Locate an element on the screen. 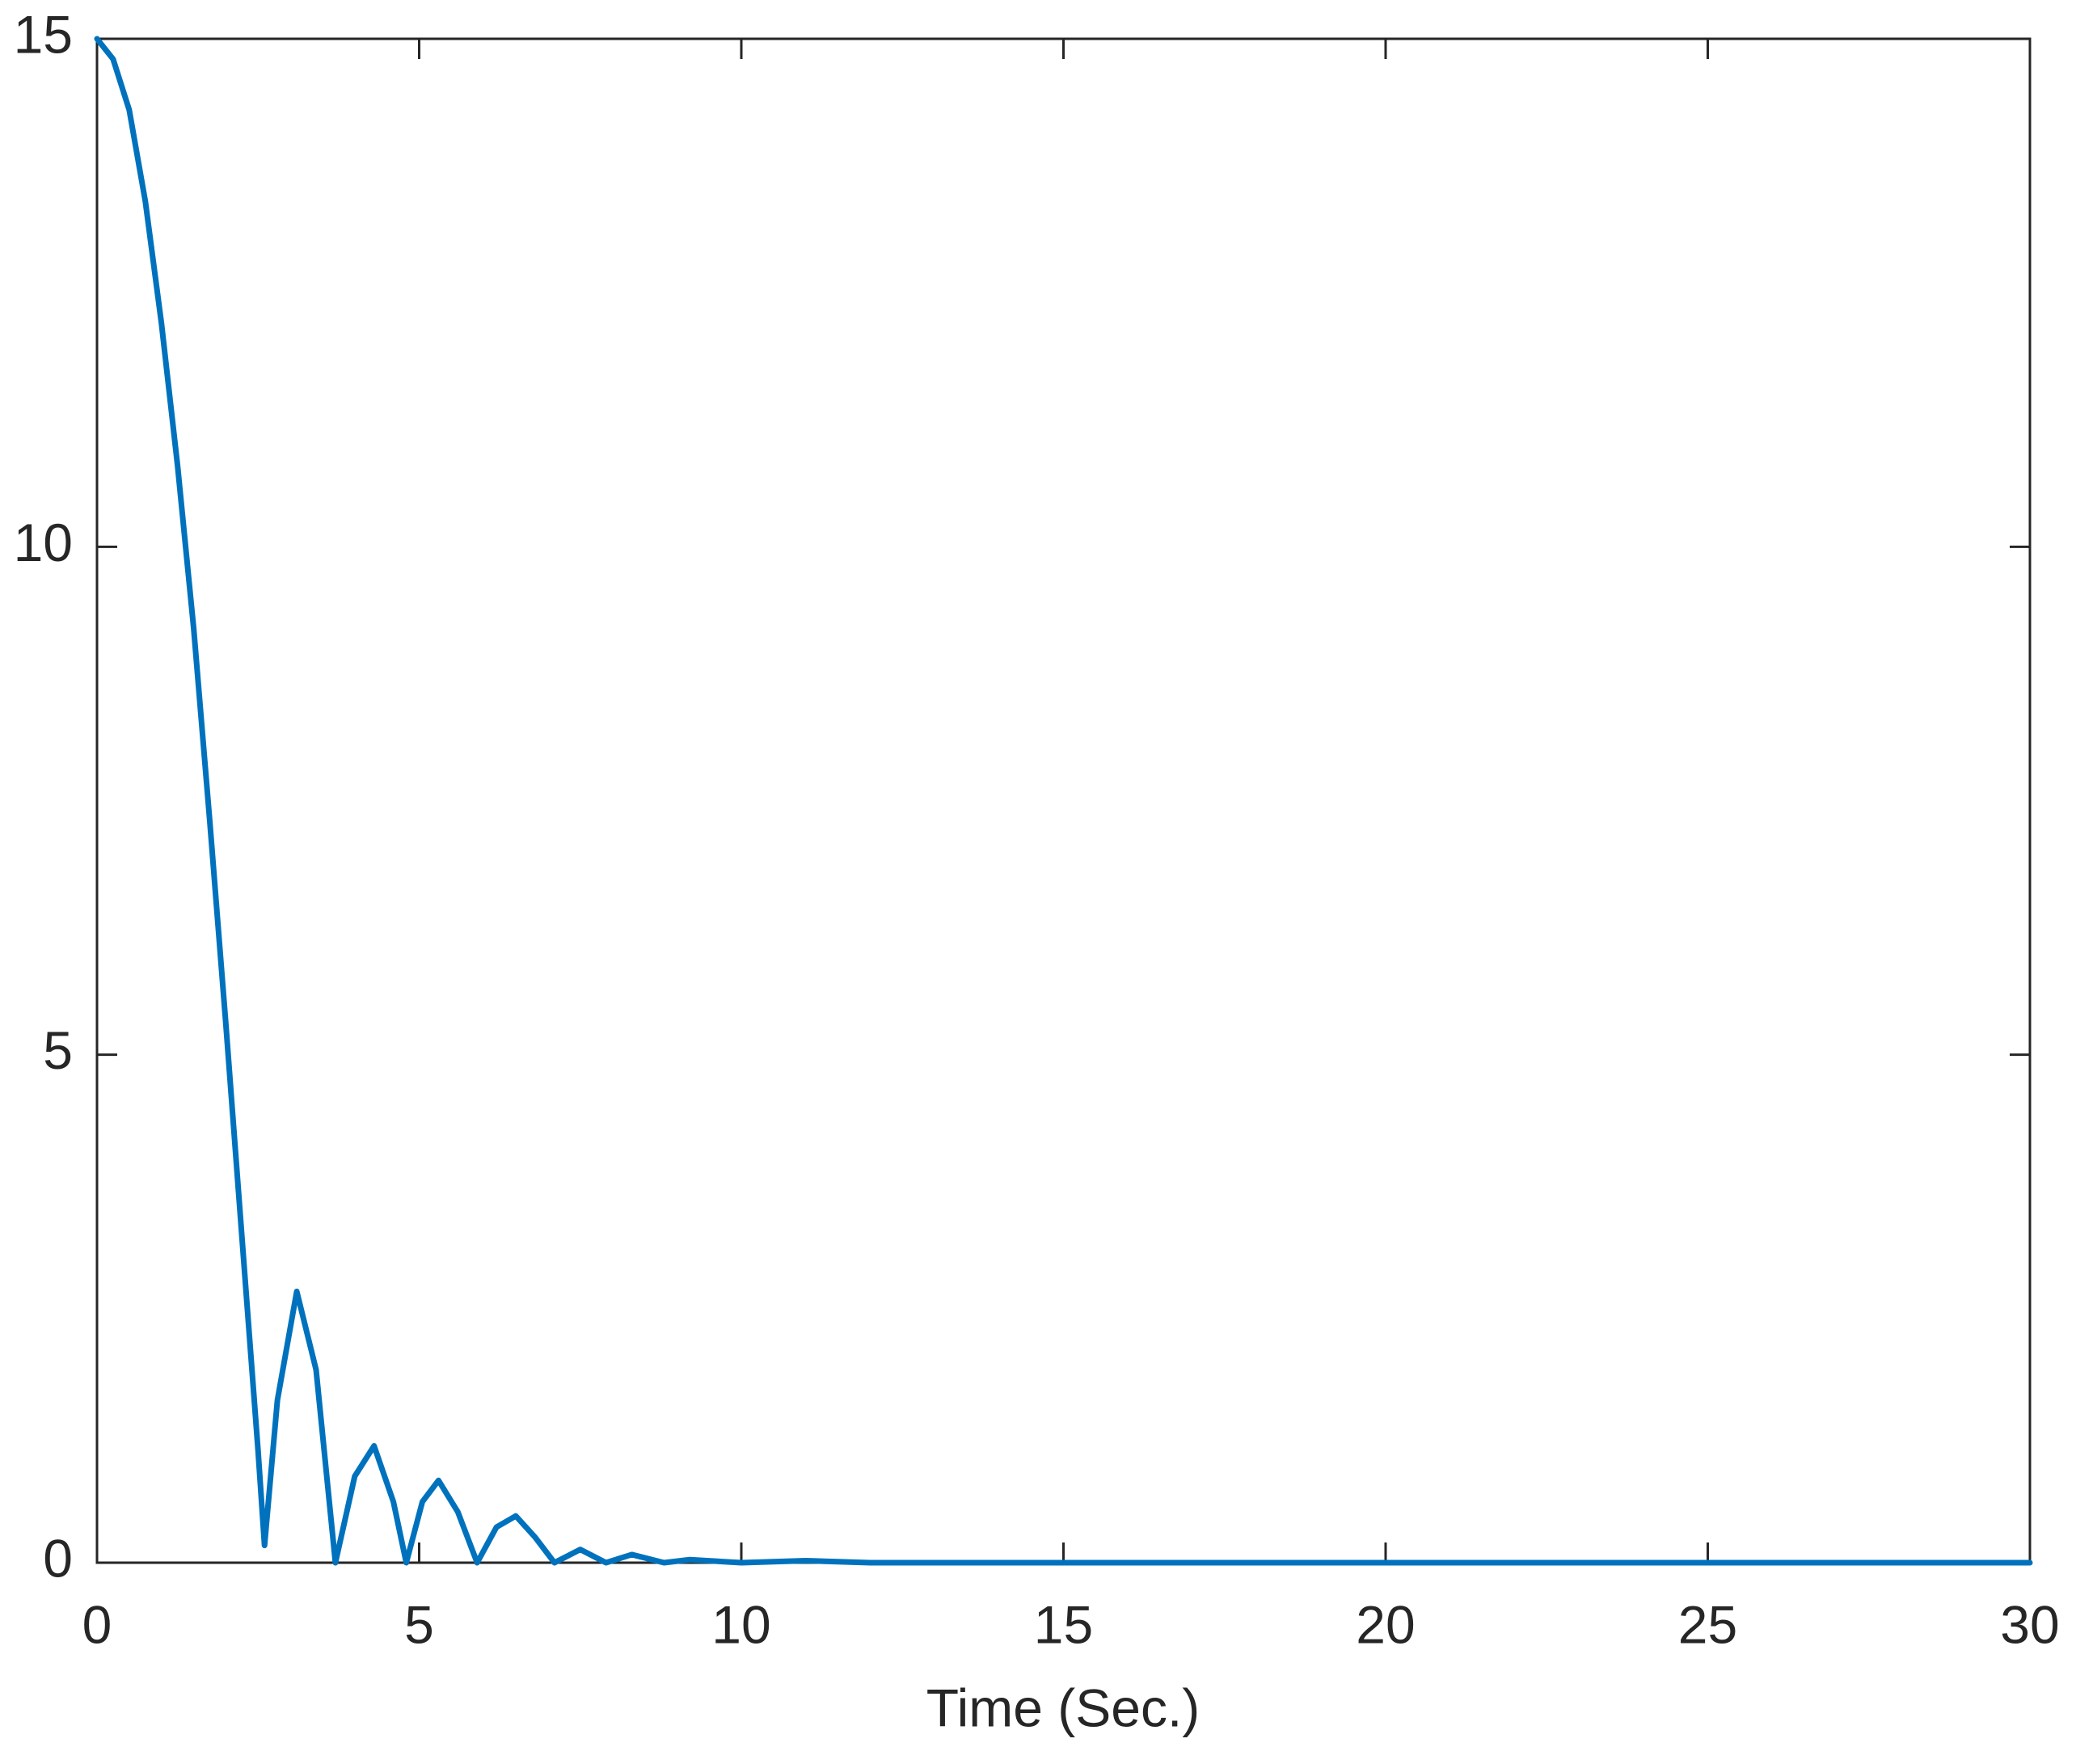 Image resolution: width=2076 pixels, height=1764 pixels. y-tick-label: 5 is located at coordinates (58, 1050).